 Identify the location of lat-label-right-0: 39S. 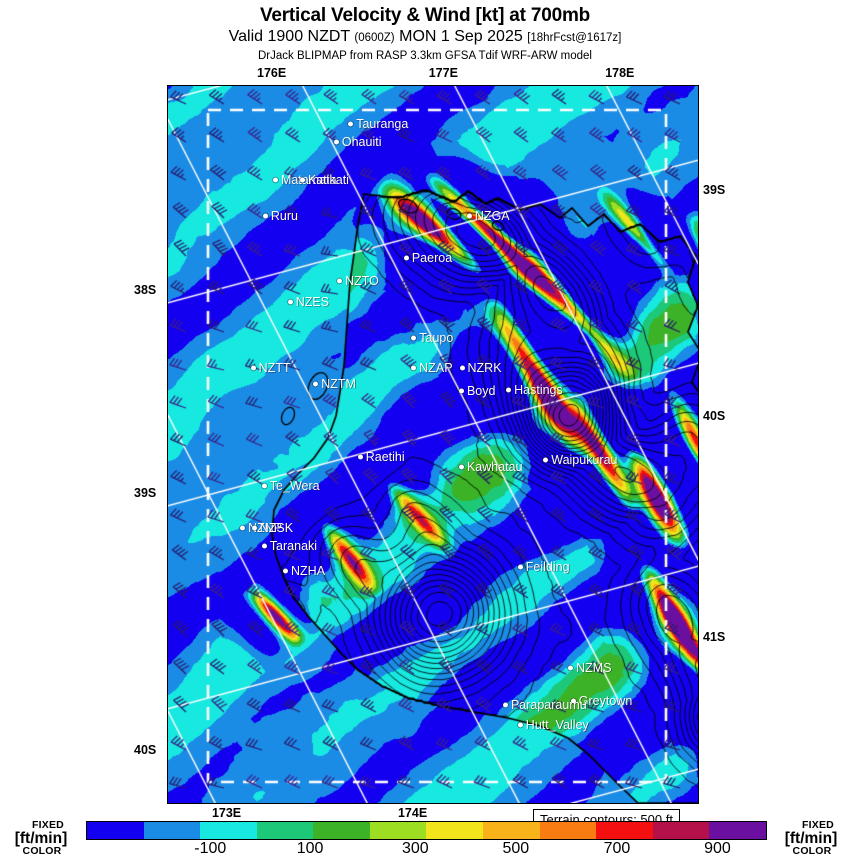
(714, 190).